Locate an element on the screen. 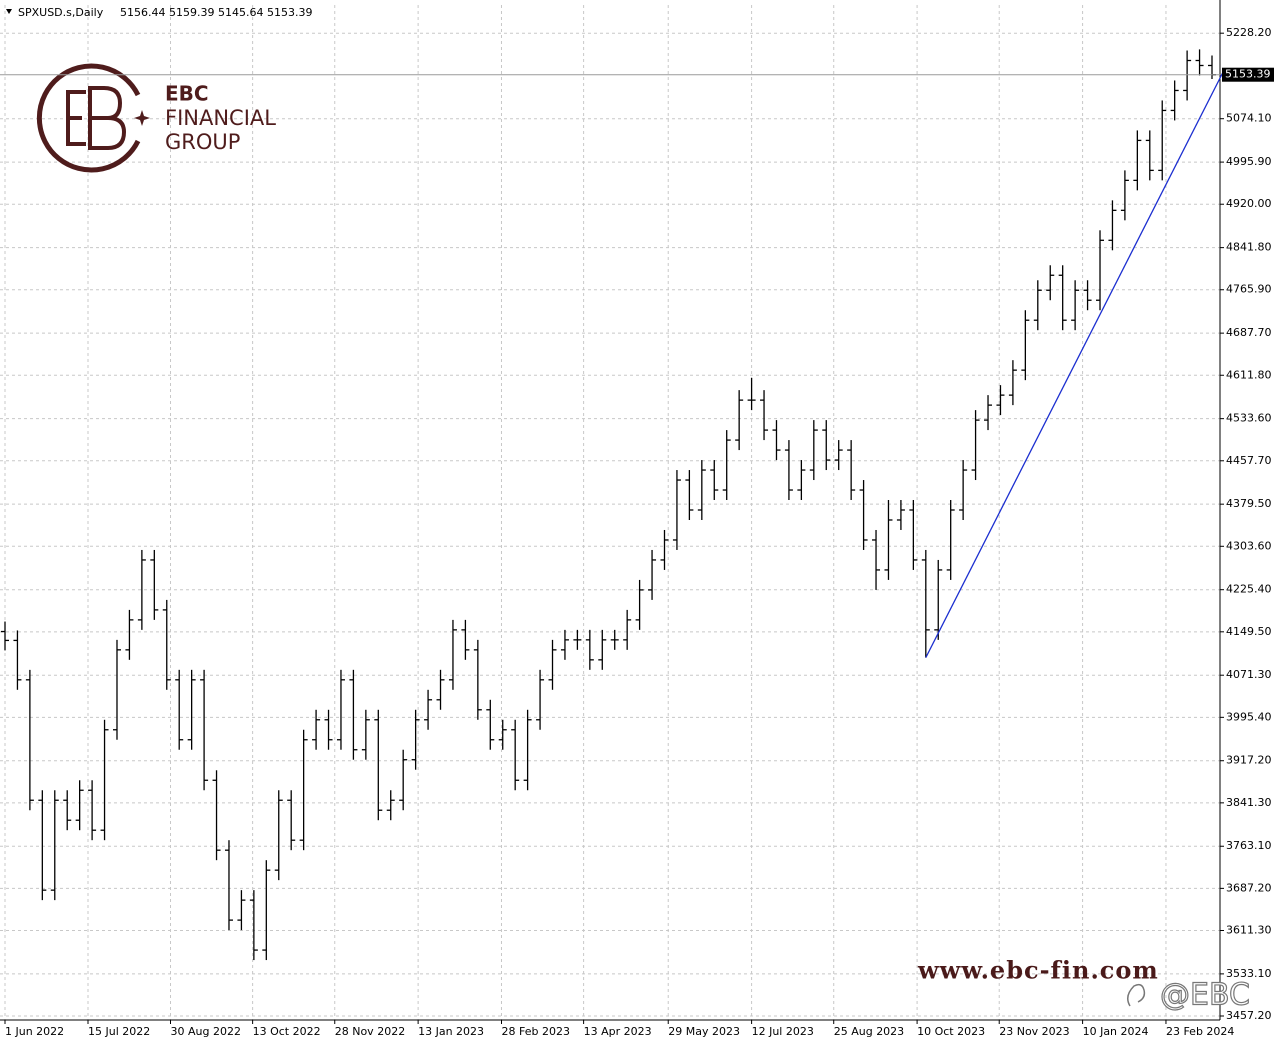  y-tick-label: 4071.30 is located at coordinates (1249, 674).